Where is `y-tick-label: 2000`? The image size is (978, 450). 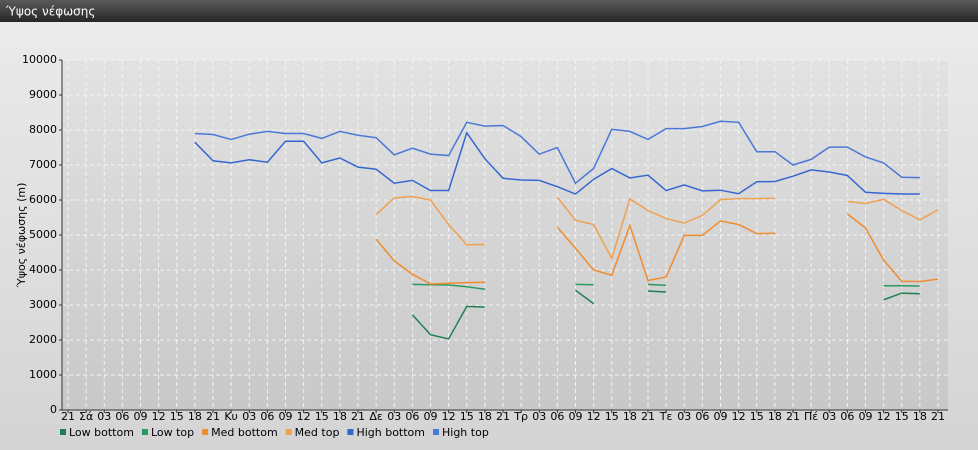
y-tick-label: 2000 is located at coordinates (43, 339).